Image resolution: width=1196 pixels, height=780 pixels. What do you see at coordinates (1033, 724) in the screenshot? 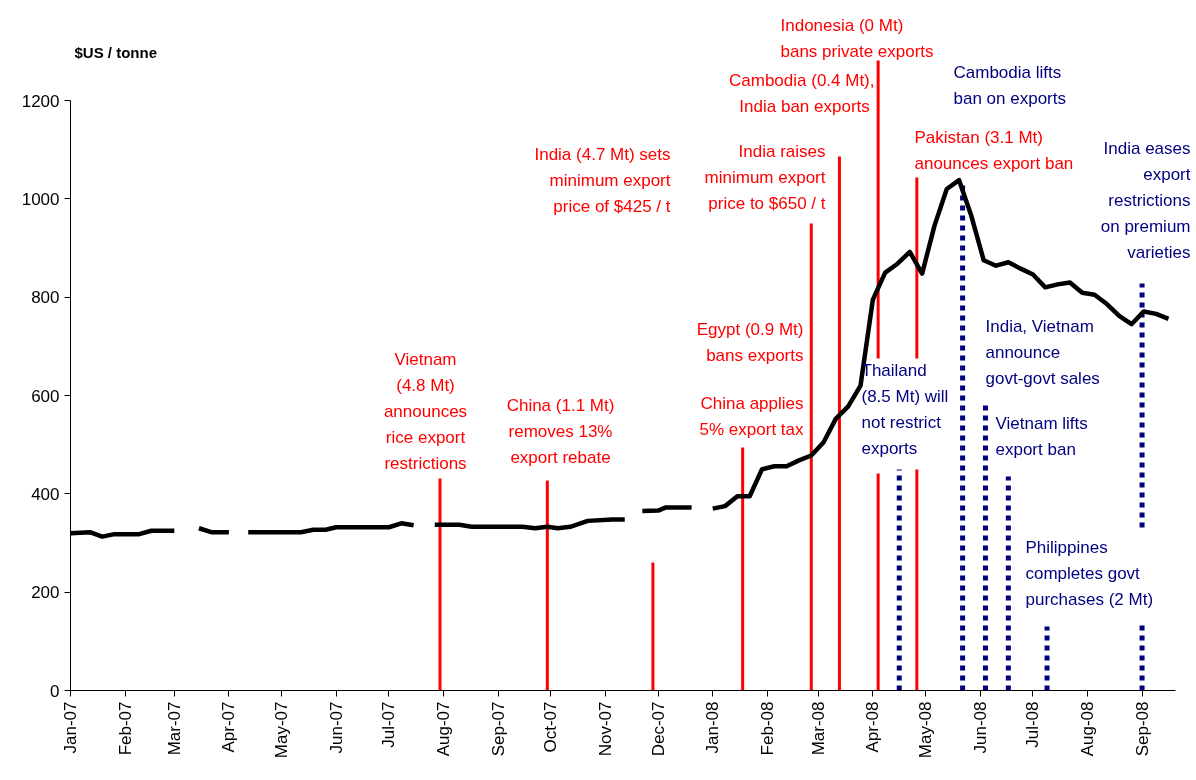
I see `x-tick-label: Jul-08` at bounding box center [1033, 724].